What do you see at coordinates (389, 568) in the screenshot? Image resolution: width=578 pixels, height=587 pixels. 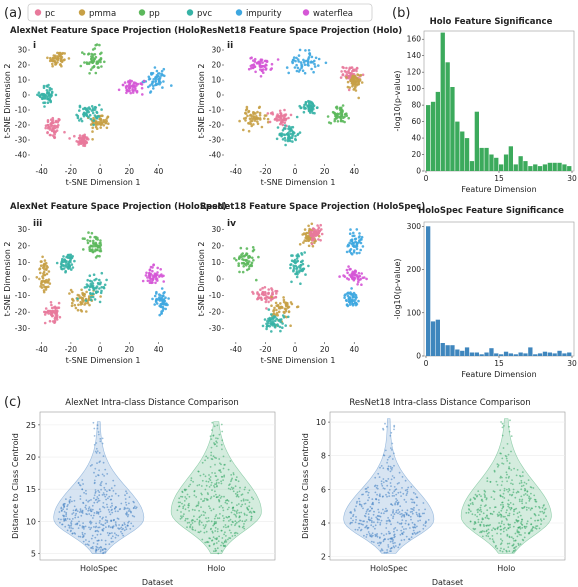 I see `x-tick-label: HoloSpec` at bounding box center [389, 568].